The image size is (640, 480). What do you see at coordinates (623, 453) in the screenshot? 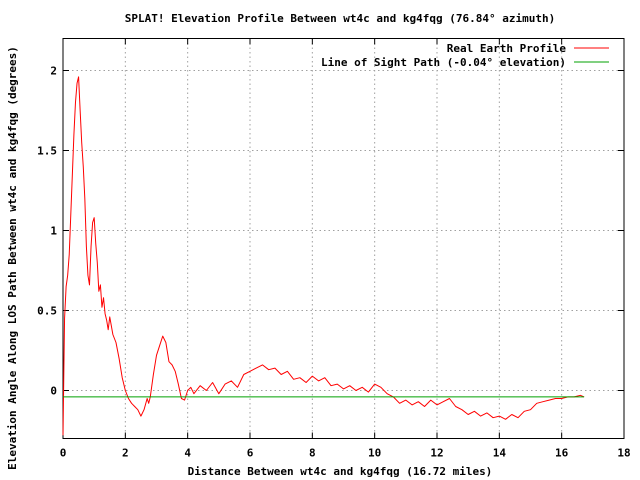
I see `x-tick-label: 18` at bounding box center [623, 453].